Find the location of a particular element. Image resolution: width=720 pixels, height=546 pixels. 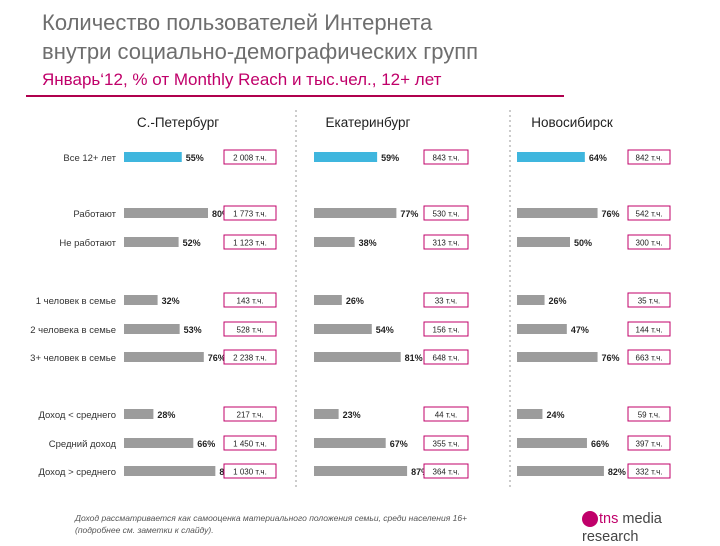

thousands-label: 355 т.ч. is located at coordinates (446, 444).